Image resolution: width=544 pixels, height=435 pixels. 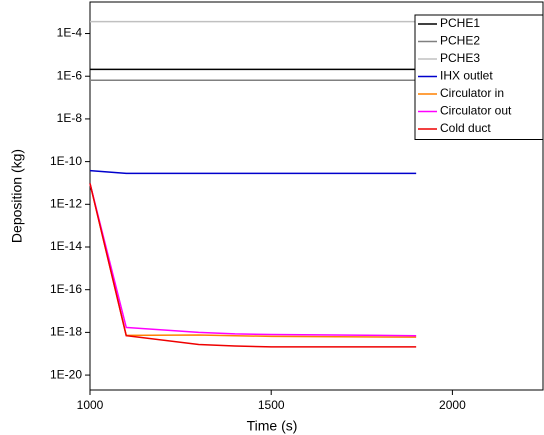 What do you see at coordinates (253, 172) in the screenshot?
I see `series-line` at bounding box center [253, 172].